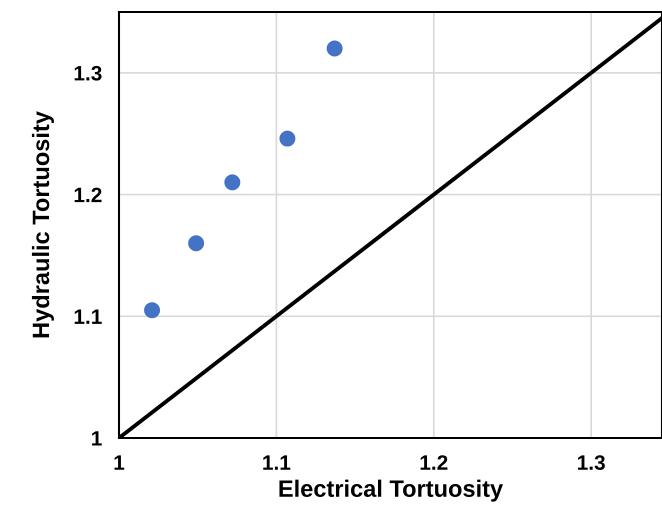 This screenshot has height=525, width=662. I want to click on x-tick-label: 1, so click(119, 462).